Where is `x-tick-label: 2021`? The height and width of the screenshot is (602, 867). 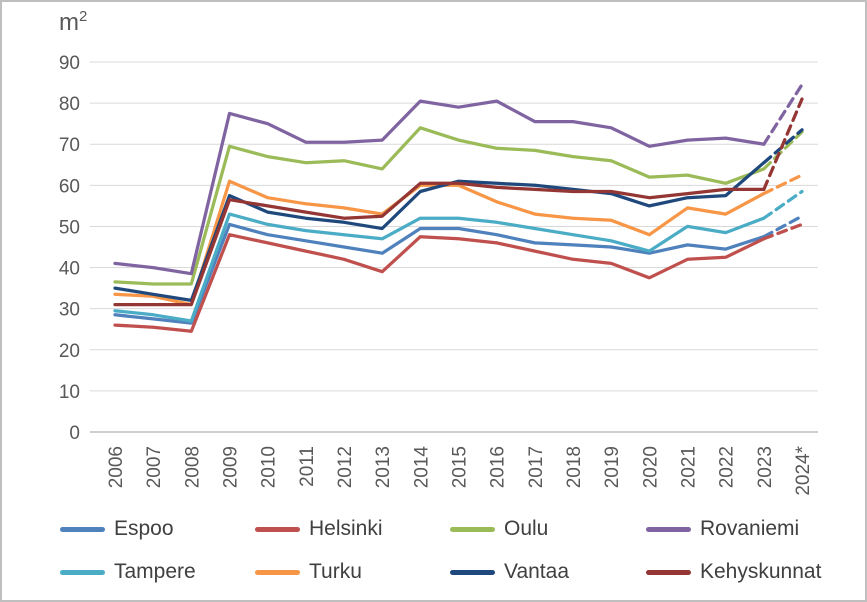 x-tick-label: 2021 is located at coordinates (689, 467).